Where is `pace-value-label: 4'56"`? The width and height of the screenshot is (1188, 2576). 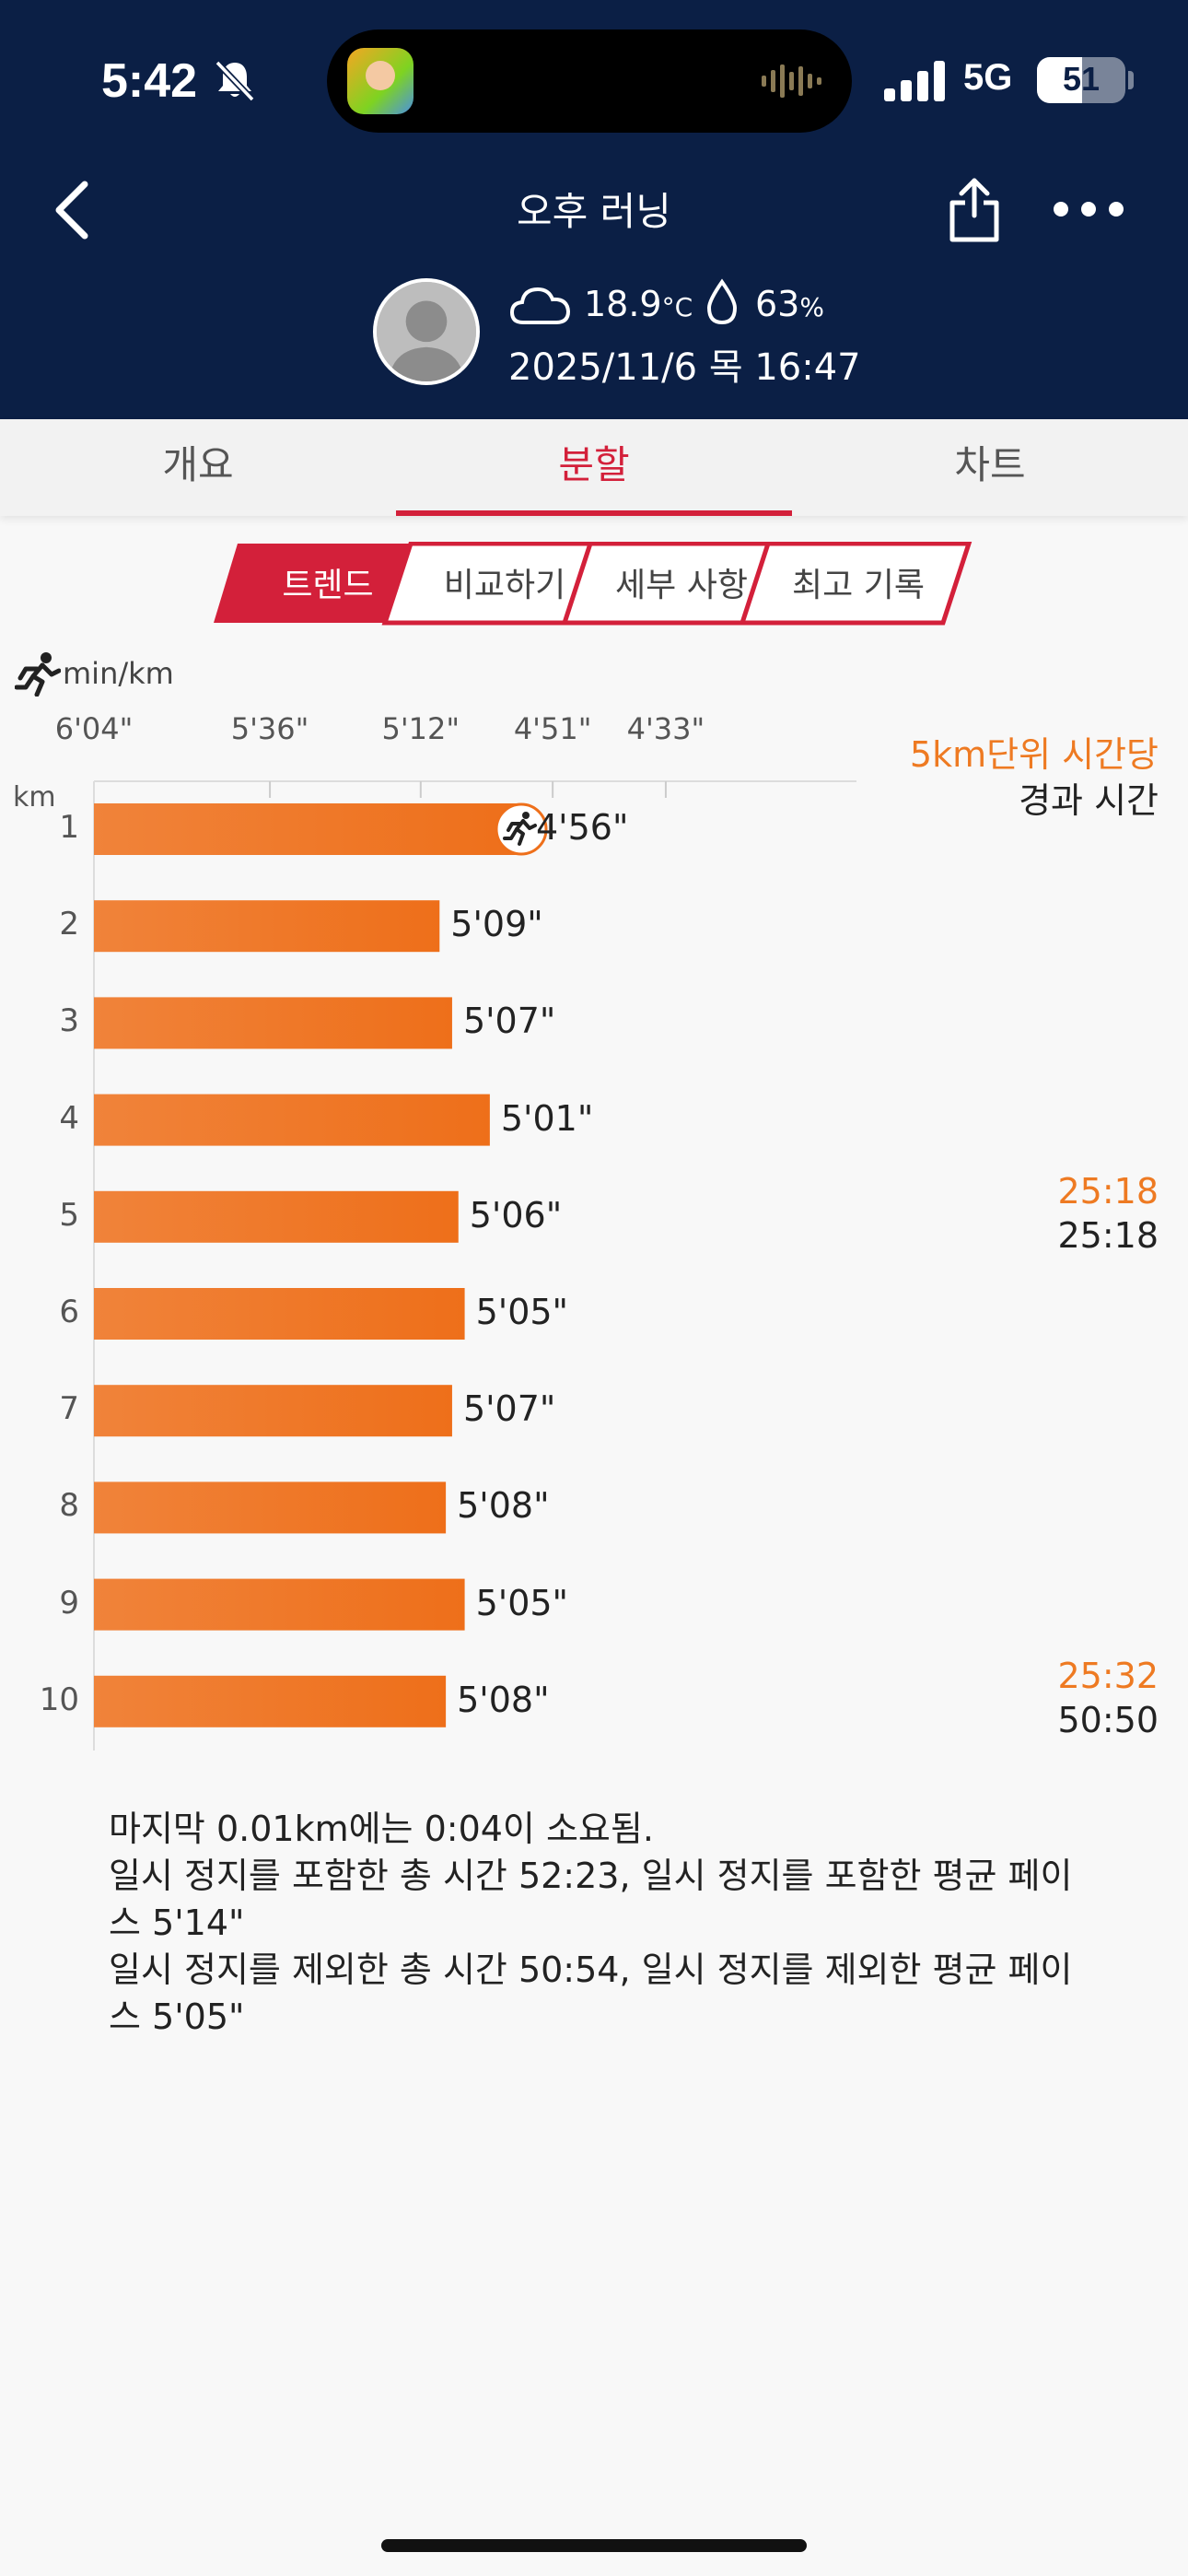 pace-value-label: 4'56" is located at coordinates (582, 827).